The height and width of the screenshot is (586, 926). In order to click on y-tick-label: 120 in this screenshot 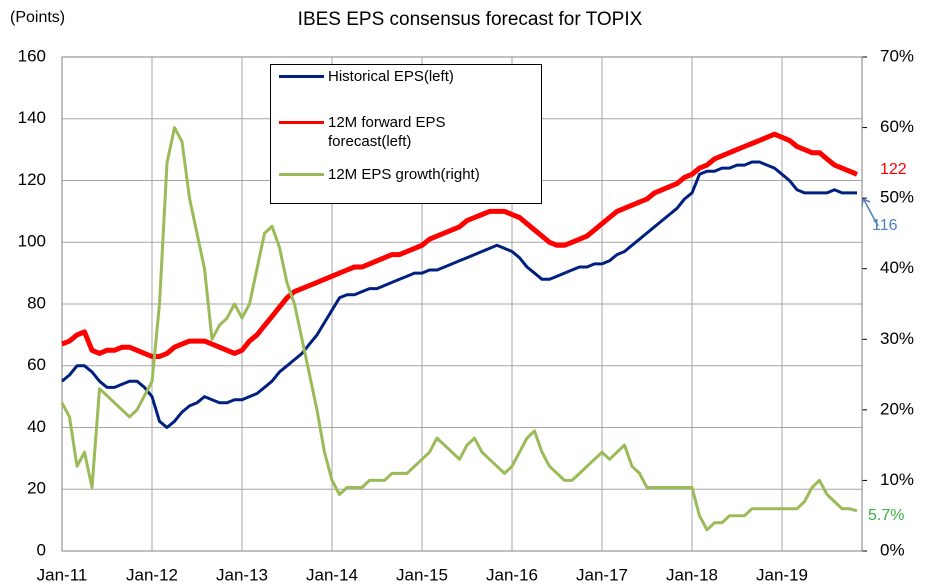, I will do `click(32, 179)`.